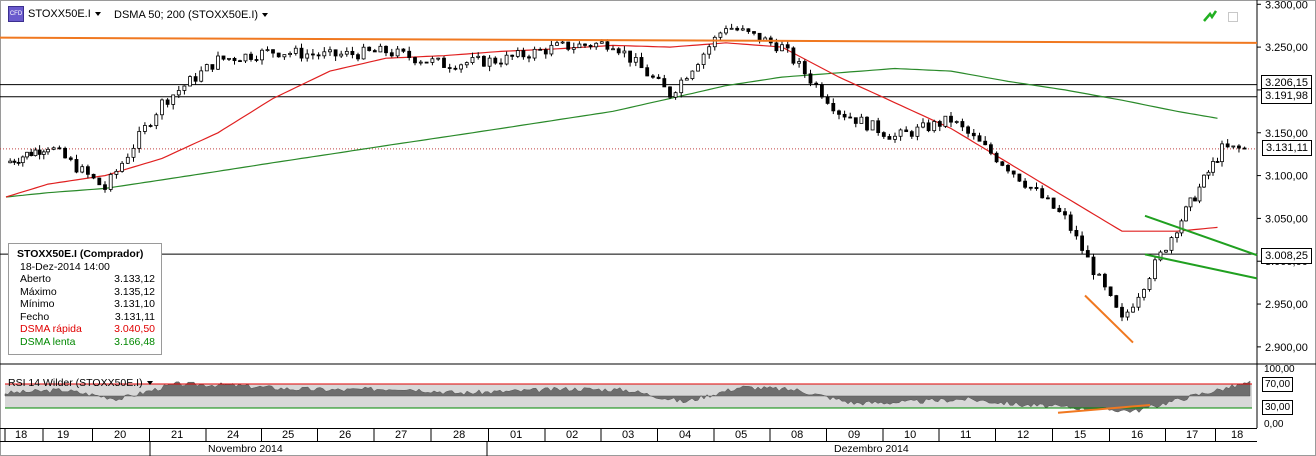  Describe the element at coordinates (87, 329) in the screenshot. I see `info-row-fast-sma: DSMA rápida 3.040,50` at that location.